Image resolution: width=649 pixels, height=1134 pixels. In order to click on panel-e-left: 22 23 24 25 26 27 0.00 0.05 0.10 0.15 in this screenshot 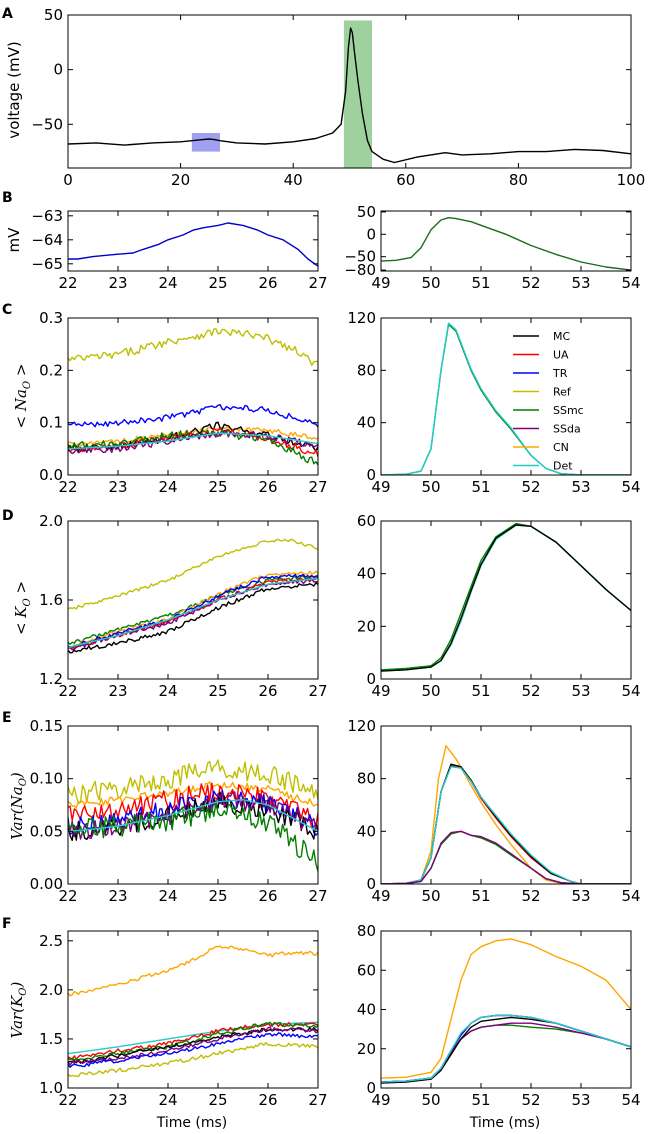, I will do `click(179, 811)`.